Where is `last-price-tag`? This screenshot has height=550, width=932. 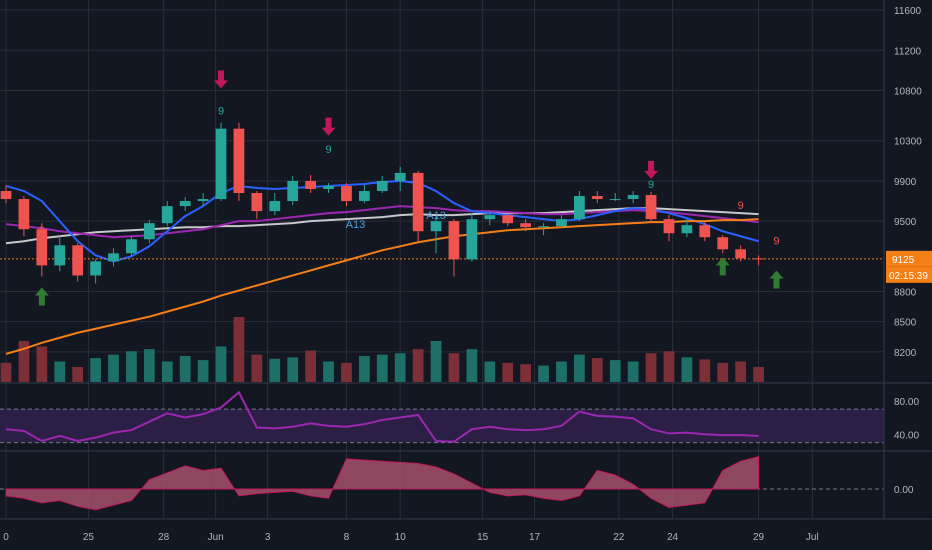
last-price-tag is located at coordinates (909, 258).